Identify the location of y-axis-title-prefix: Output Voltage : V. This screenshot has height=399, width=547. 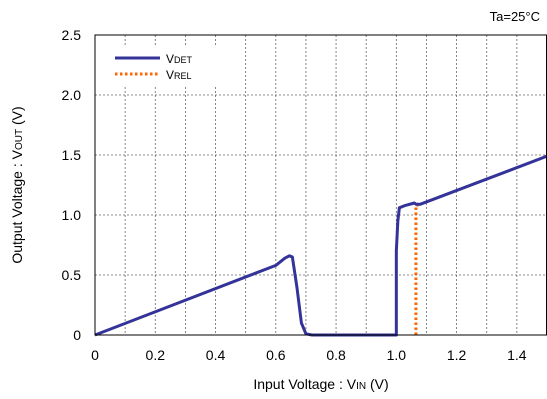
(17, 206).